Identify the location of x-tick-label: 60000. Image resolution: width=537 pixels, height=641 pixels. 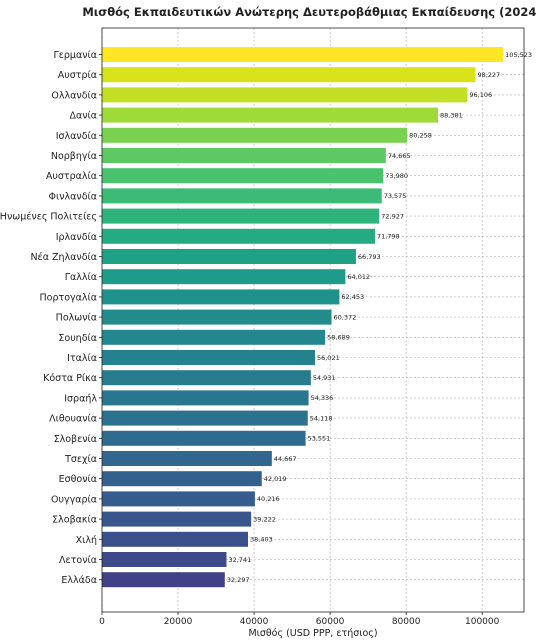
(330, 622).